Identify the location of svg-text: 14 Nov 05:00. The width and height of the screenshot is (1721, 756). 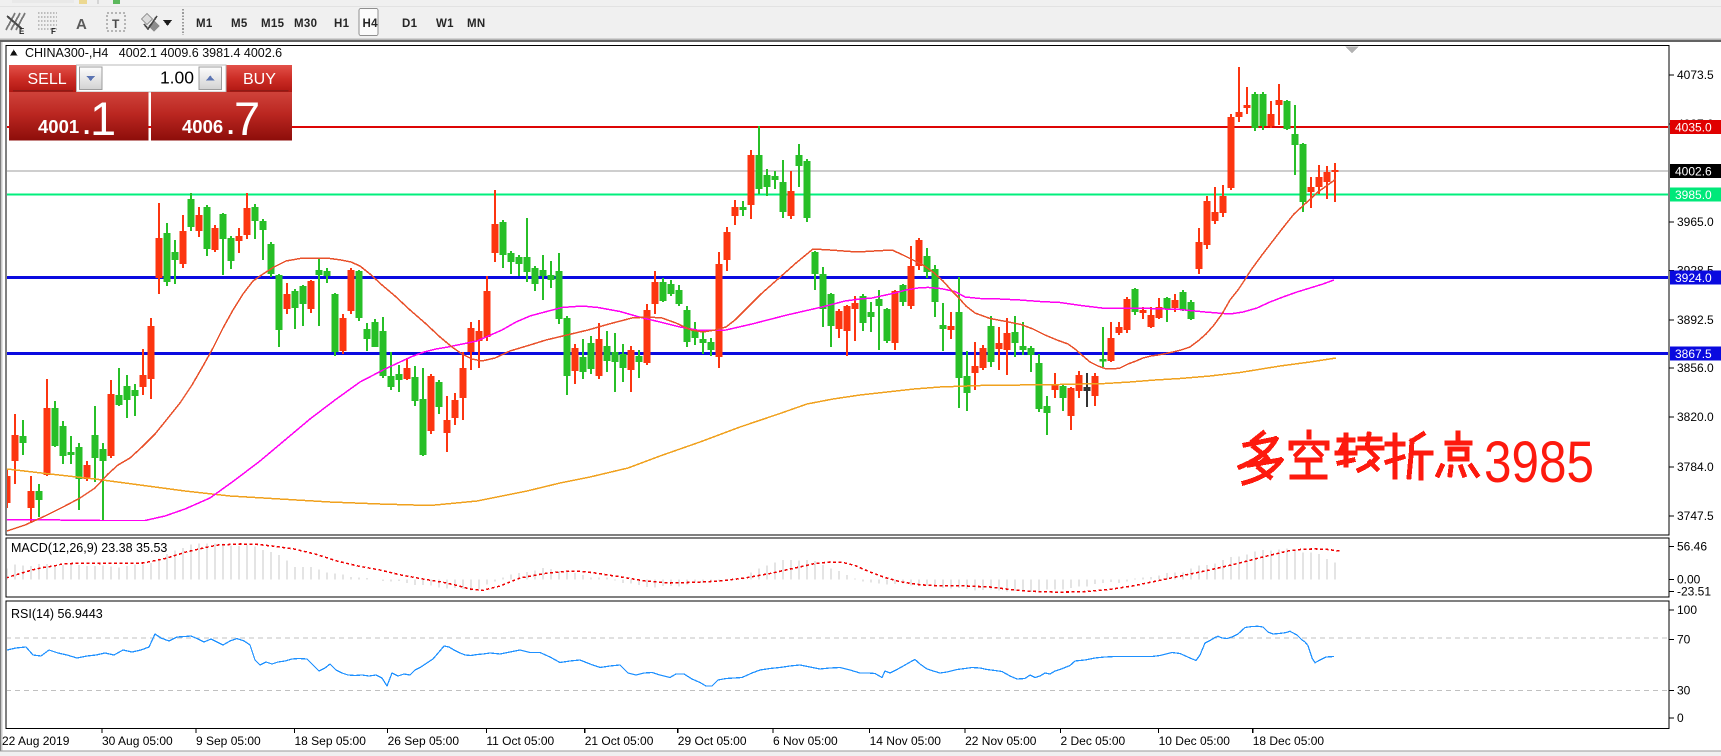
(906, 741).